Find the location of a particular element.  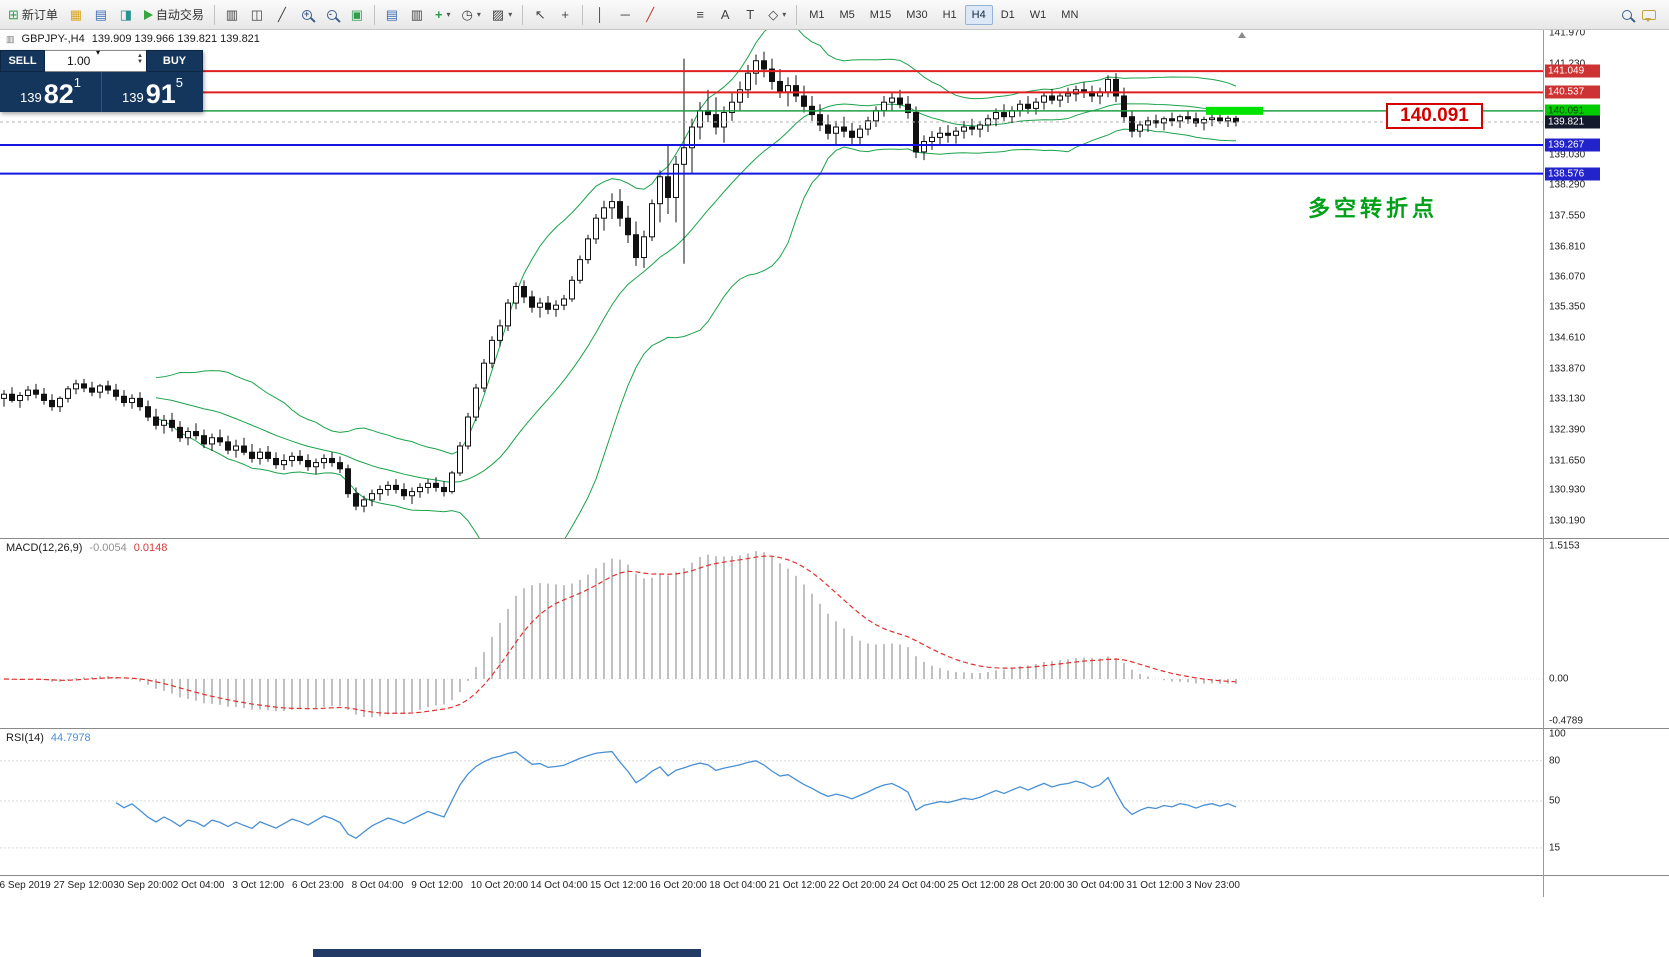

timeframe-m1: M1 is located at coordinates (817, 14).